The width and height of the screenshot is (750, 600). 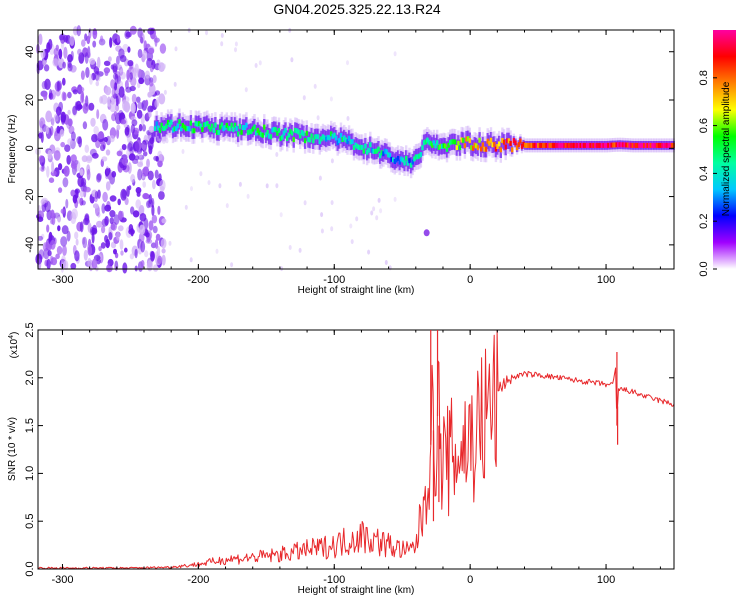 I want to click on snr-x-tick-label: -300, so click(x=62, y=580).